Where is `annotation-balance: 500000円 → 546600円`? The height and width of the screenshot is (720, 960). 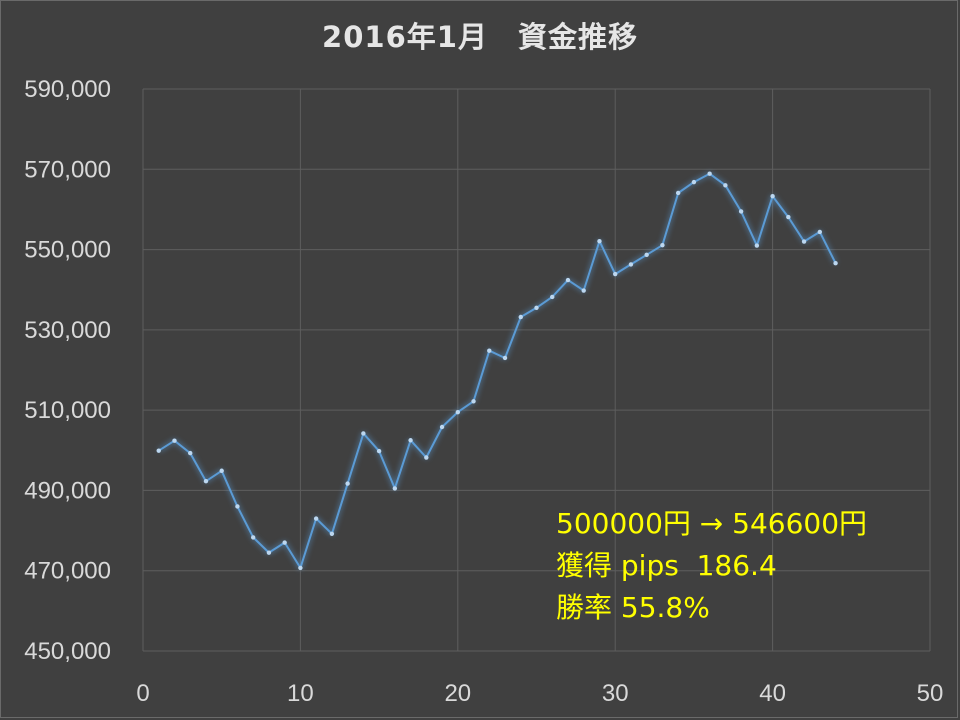
annotation-balance: 500000円 → 546600円 is located at coordinates (712, 523).